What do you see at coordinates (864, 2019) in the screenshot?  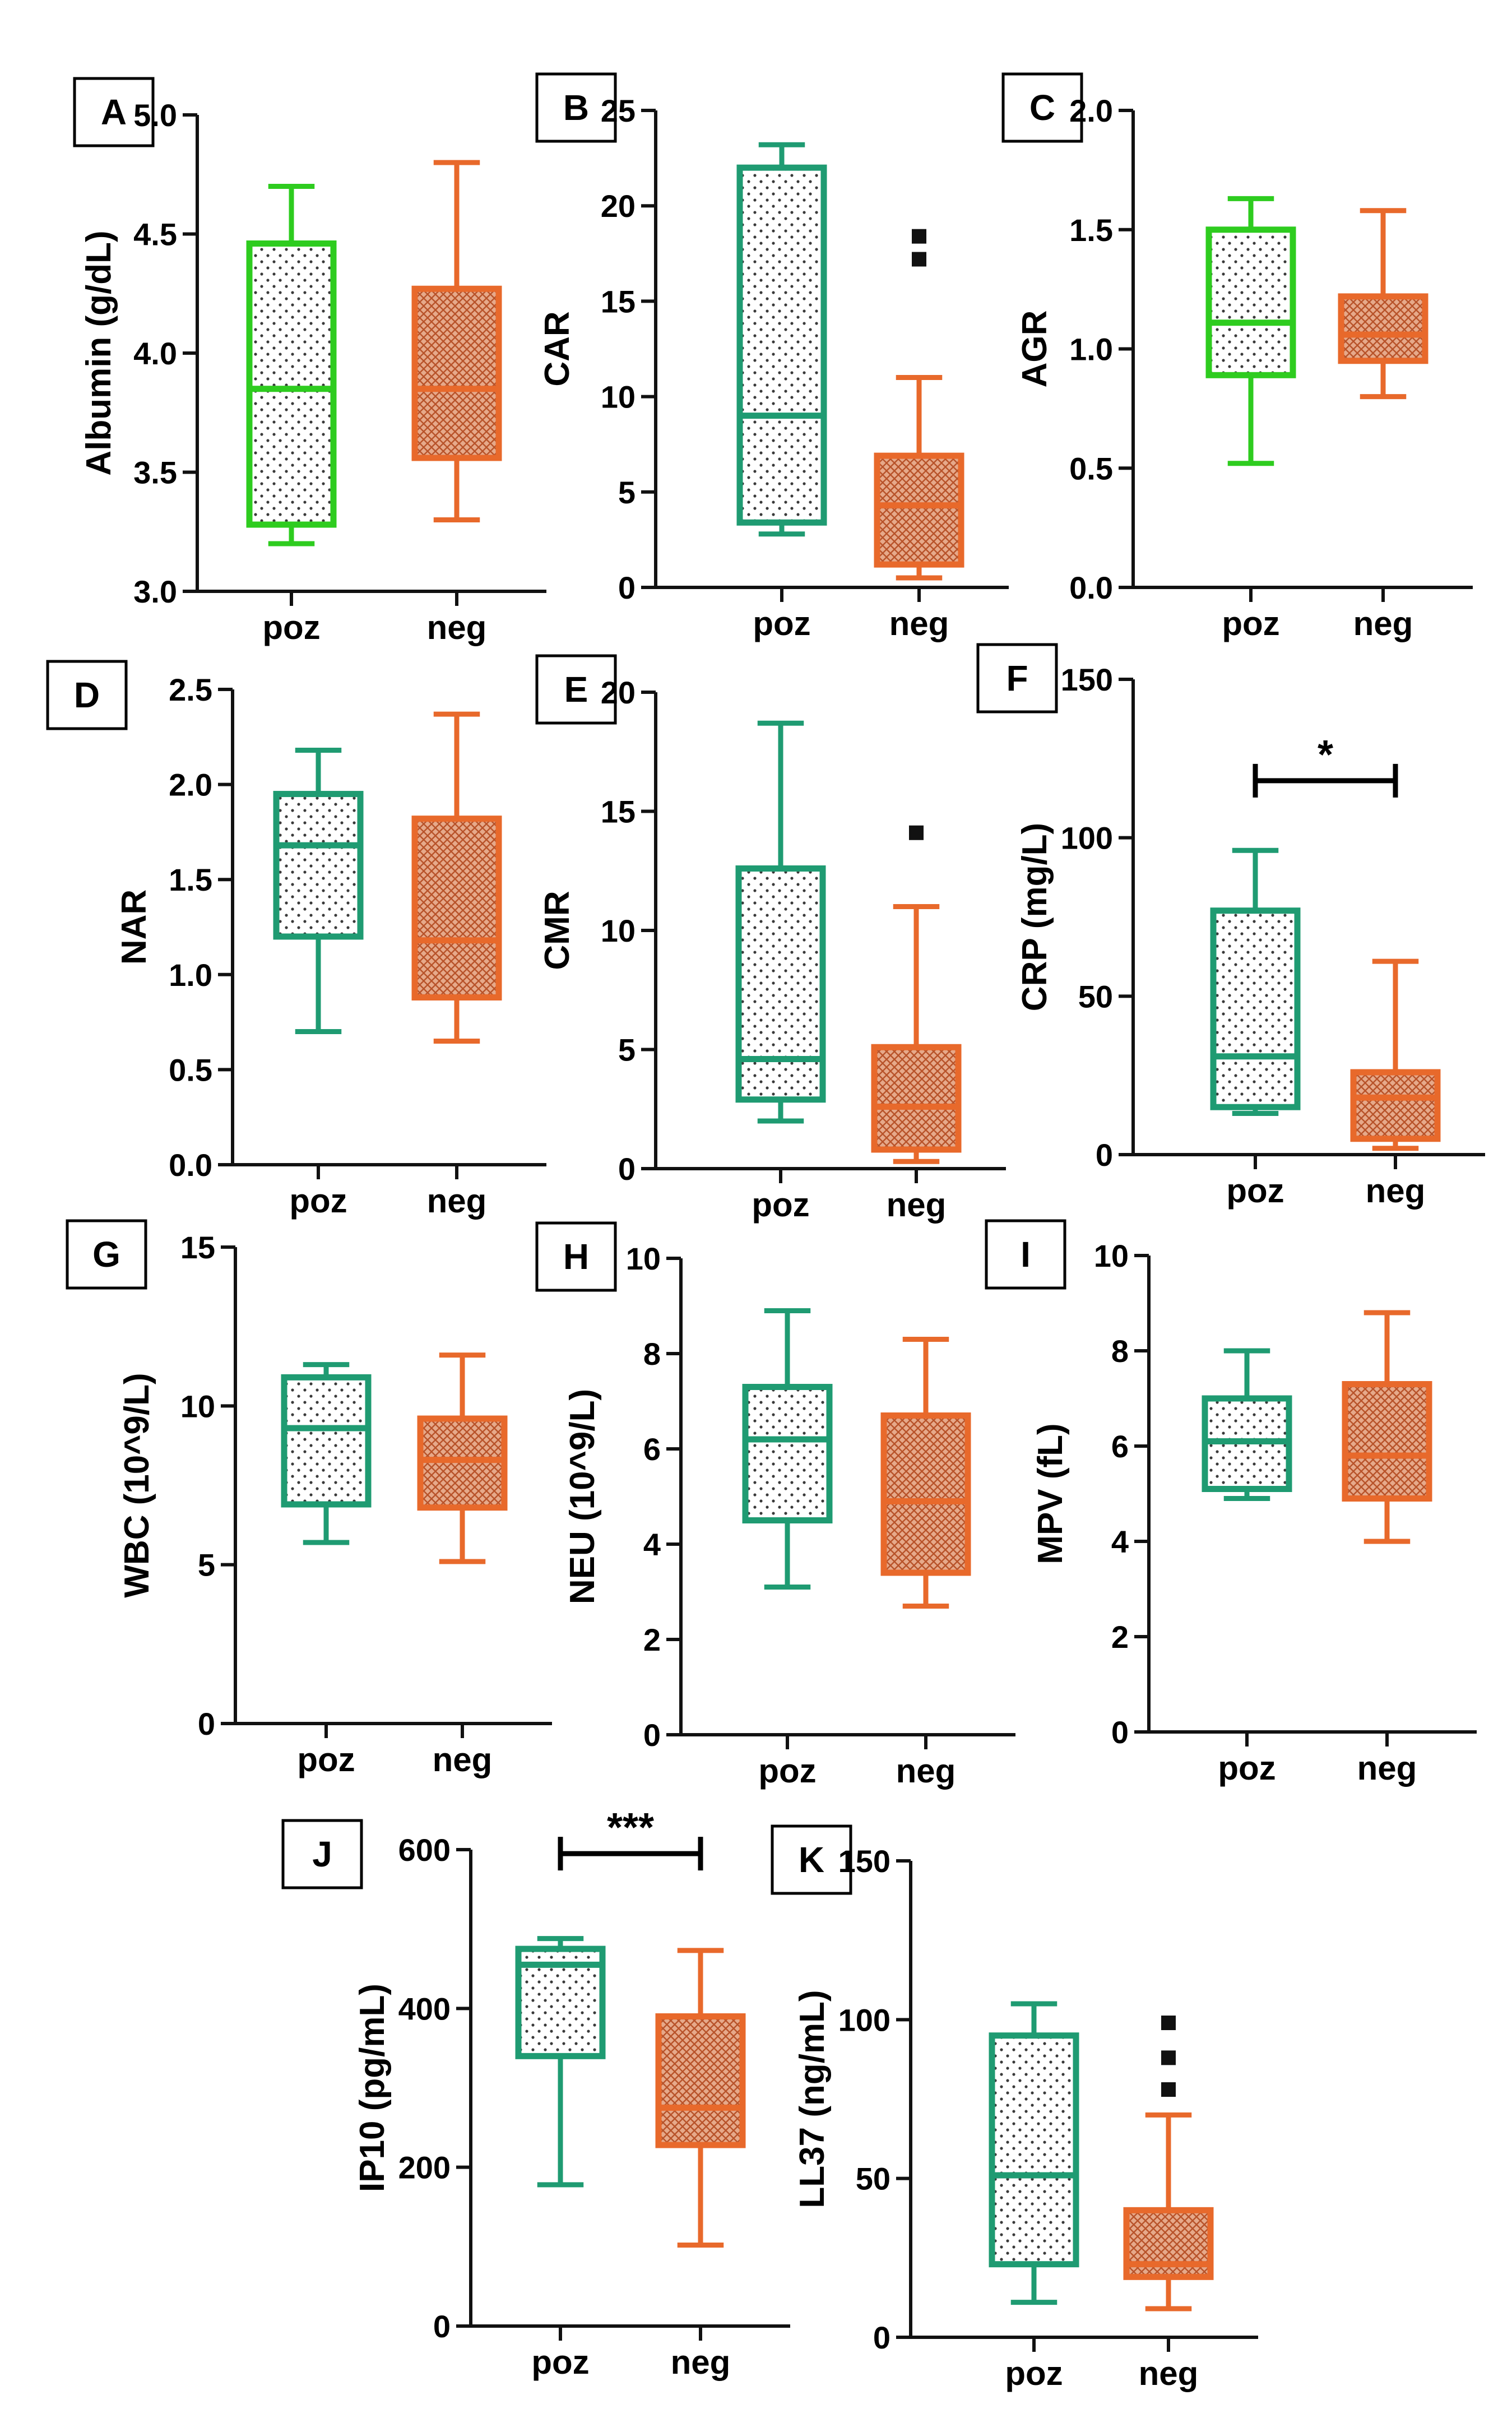 I see `y-tick-label: 100` at bounding box center [864, 2019].